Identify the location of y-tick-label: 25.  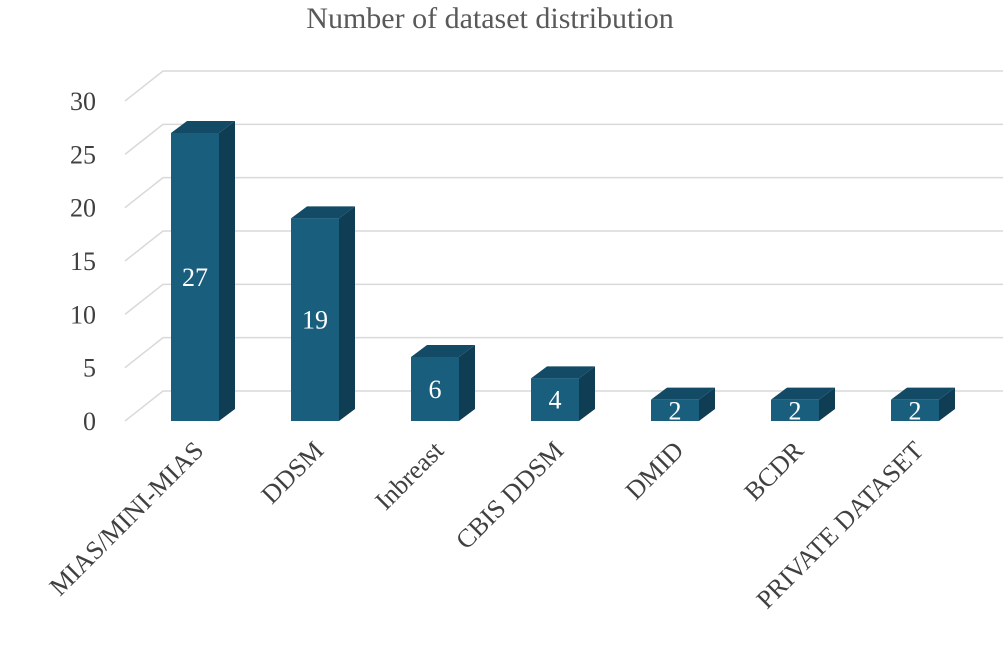
(83, 154).